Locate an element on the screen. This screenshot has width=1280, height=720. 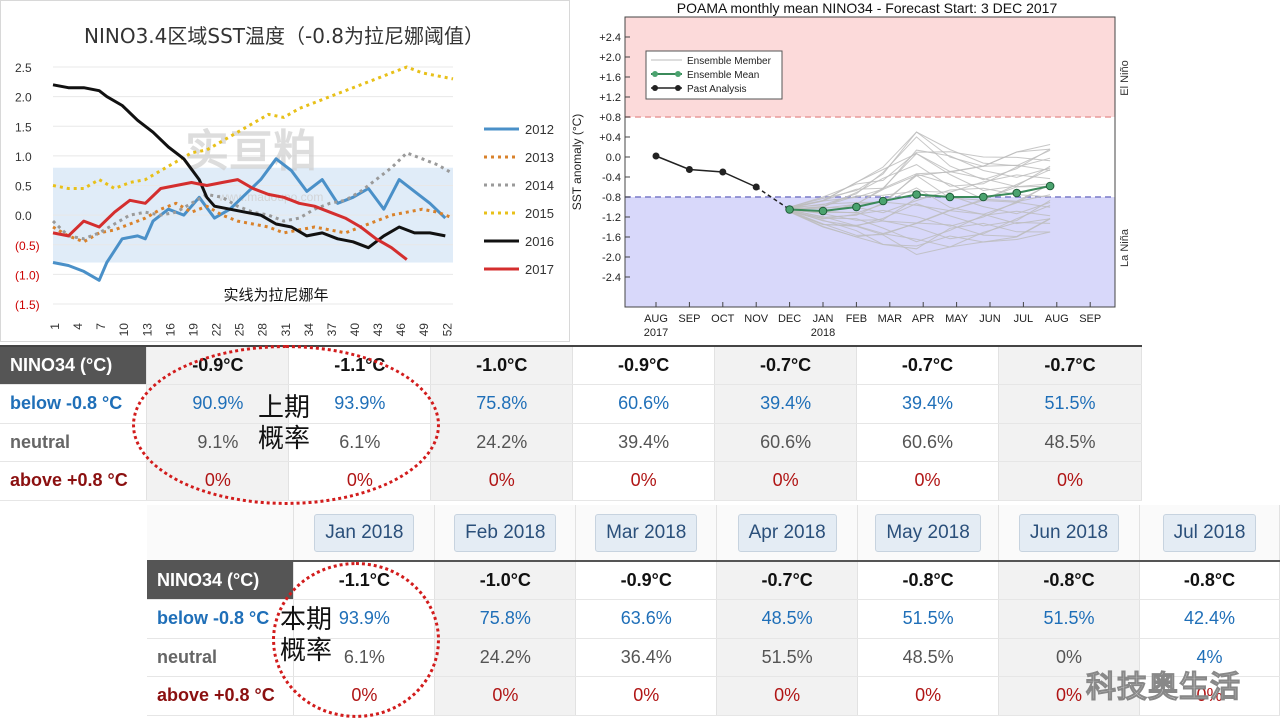
below-label: below -0.8 °C is located at coordinates (74, 404).